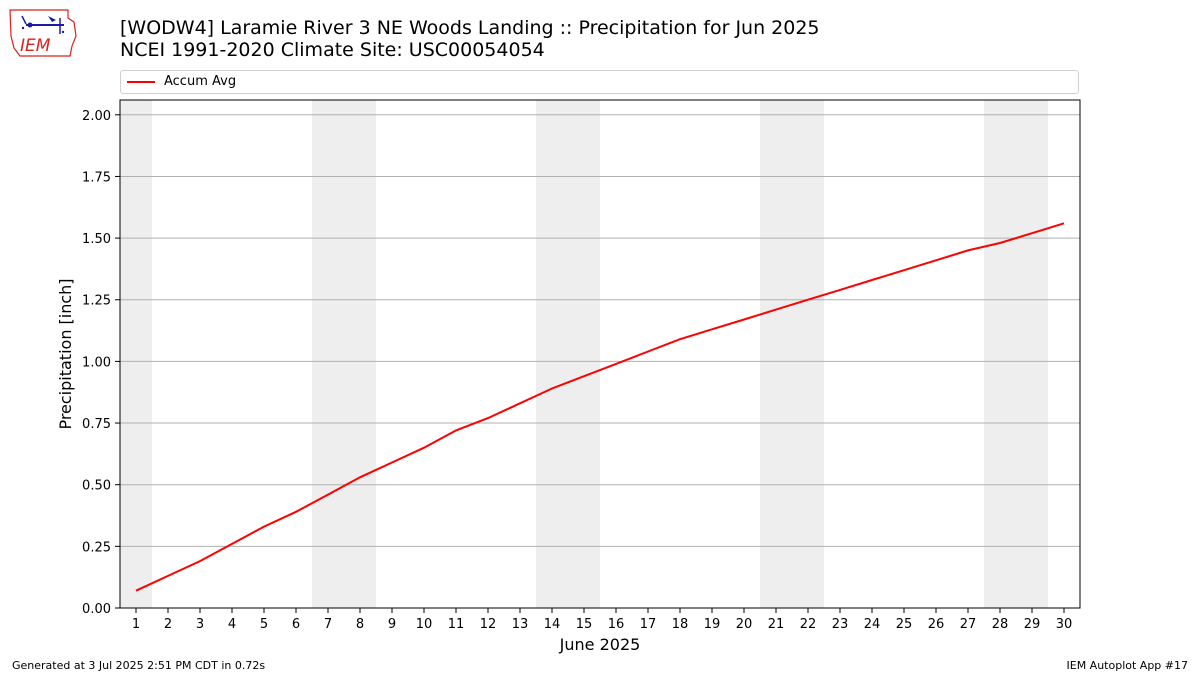  I want to click on x-tick-label-10: 11, so click(456, 624).